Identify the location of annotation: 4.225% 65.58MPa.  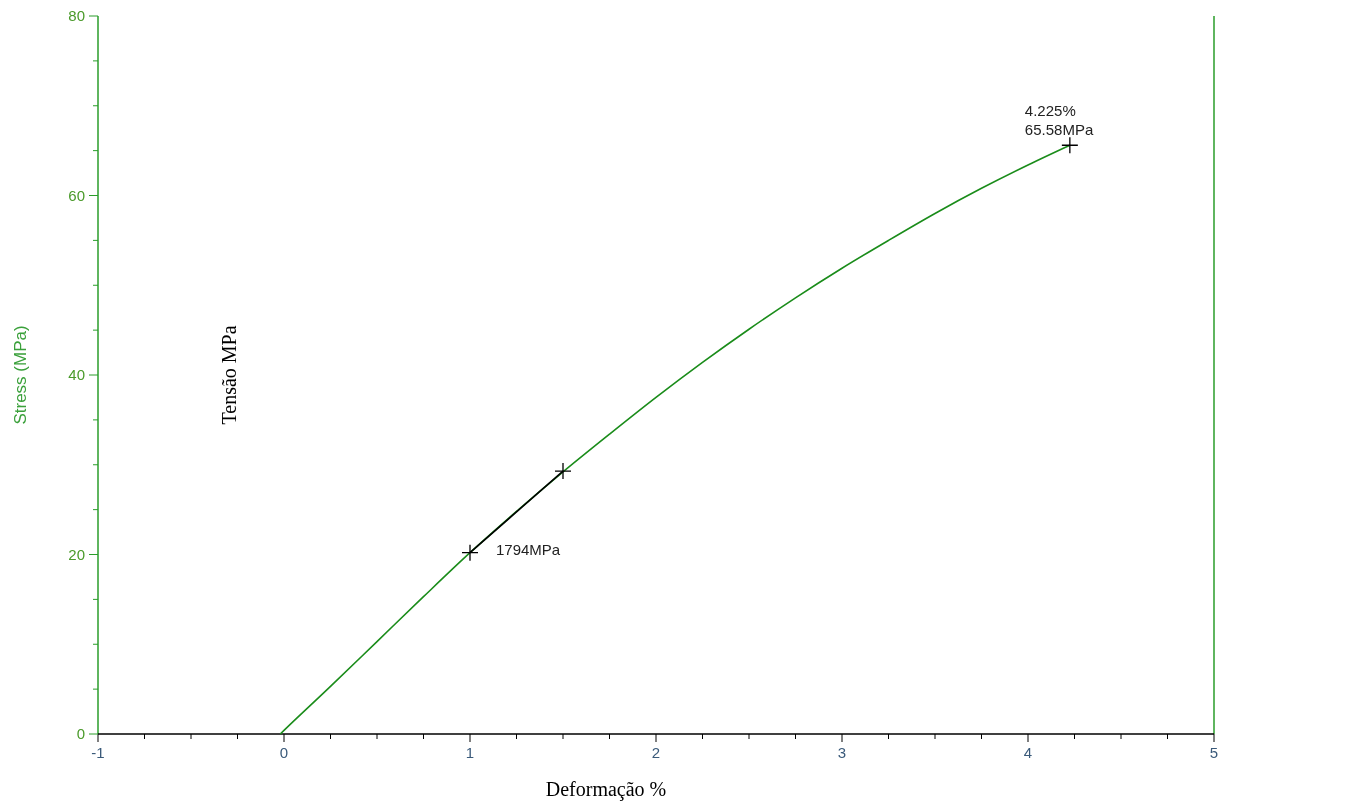
(1059, 120).